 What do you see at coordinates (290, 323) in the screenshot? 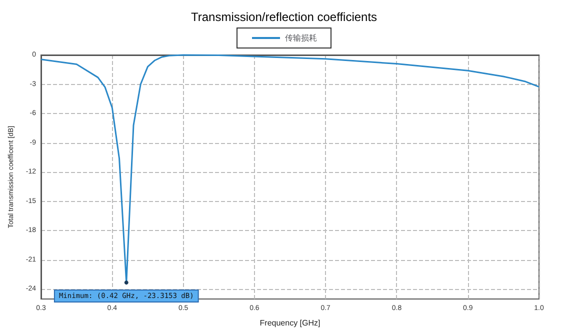
I see `x-axis-title: Frequency [GHz]` at bounding box center [290, 323].